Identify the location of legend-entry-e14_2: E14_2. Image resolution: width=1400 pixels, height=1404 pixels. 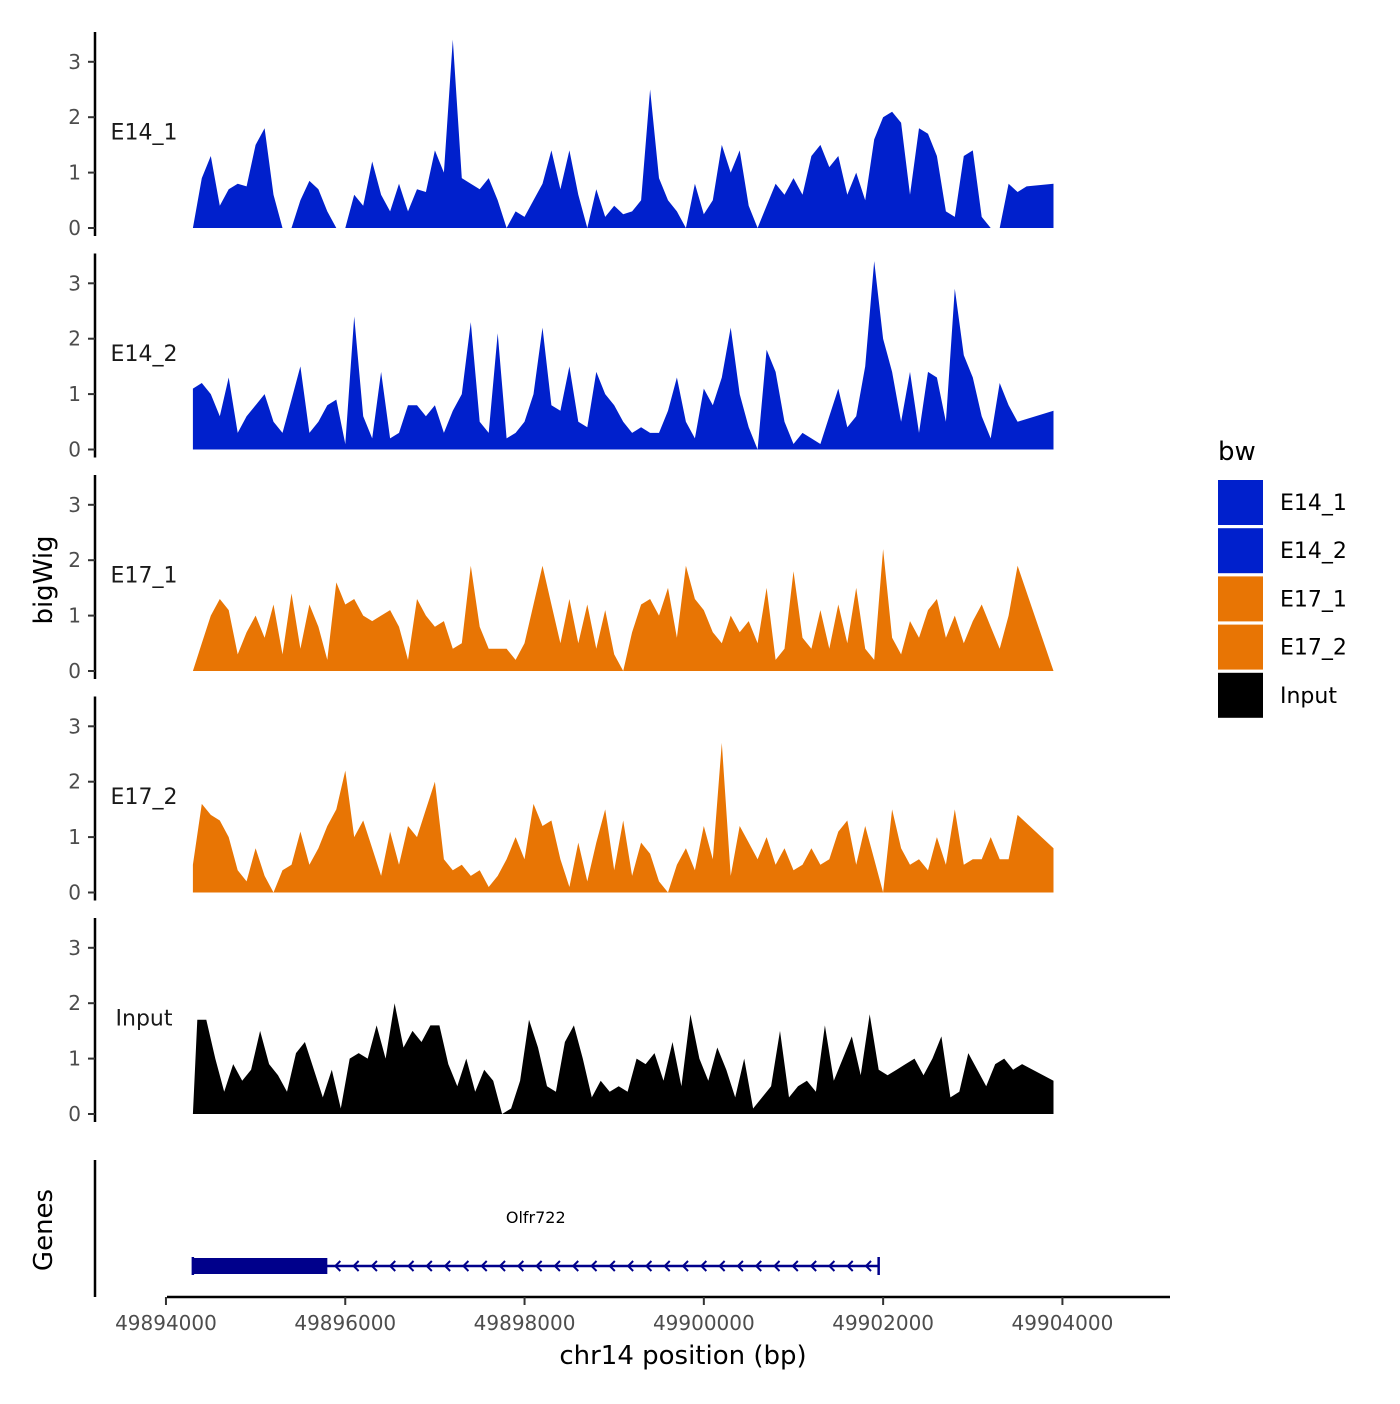
(1282, 551).